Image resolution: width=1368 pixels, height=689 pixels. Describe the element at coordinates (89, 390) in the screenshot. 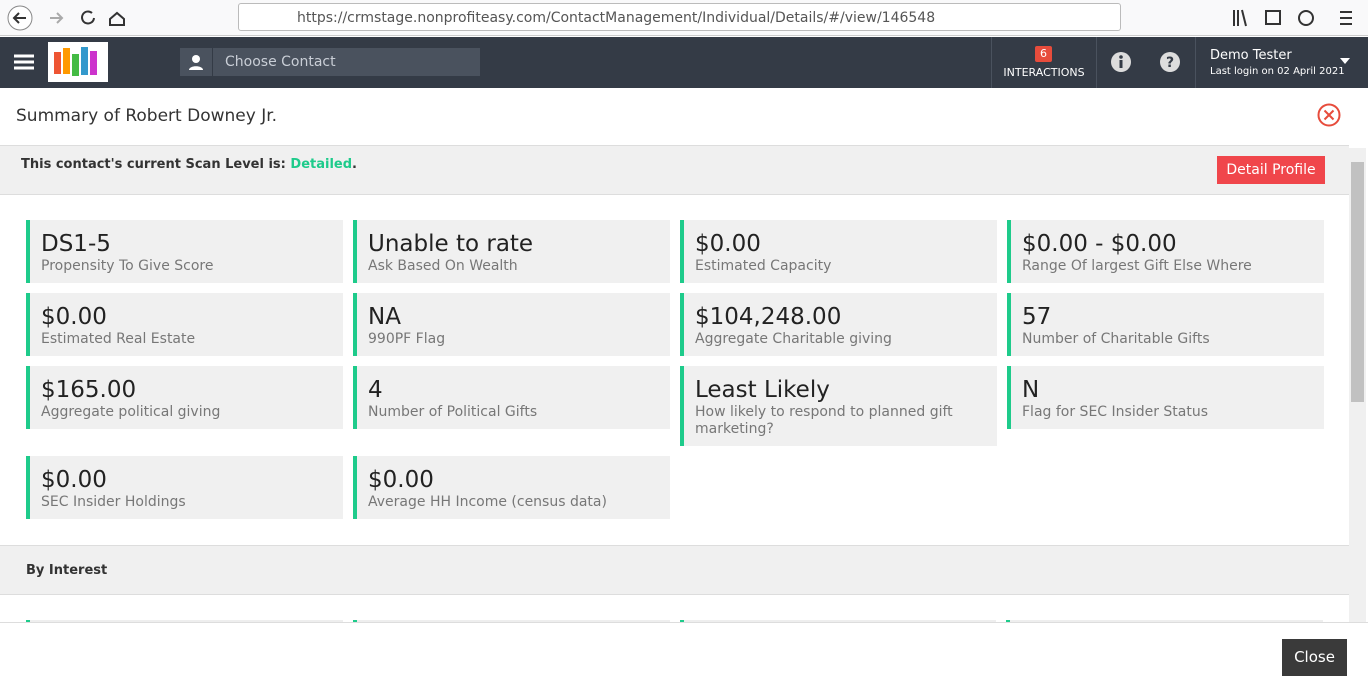

I see `card-value: $165.00` at that location.